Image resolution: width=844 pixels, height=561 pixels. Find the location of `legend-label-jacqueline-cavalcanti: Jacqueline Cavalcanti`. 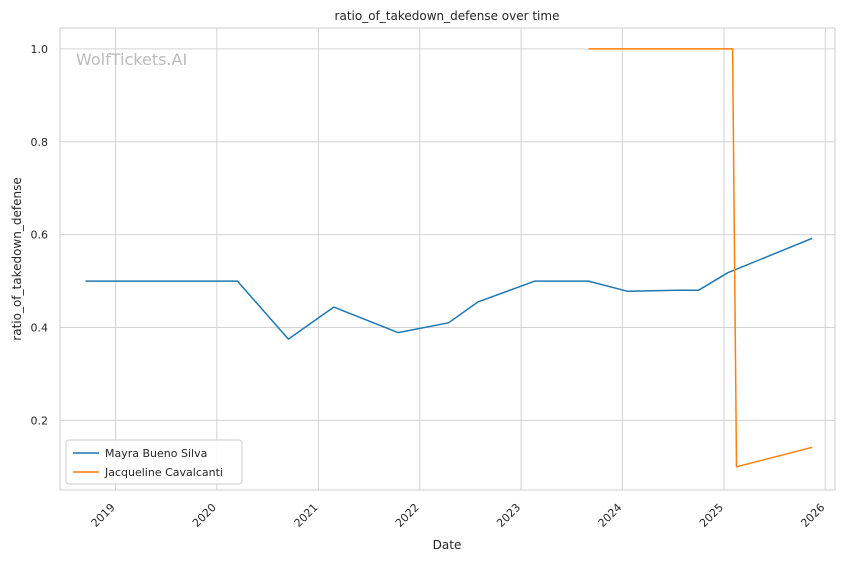

legend-label-jacqueline-cavalcanti: Jacqueline Cavalcanti is located at coordinates (163, 472).